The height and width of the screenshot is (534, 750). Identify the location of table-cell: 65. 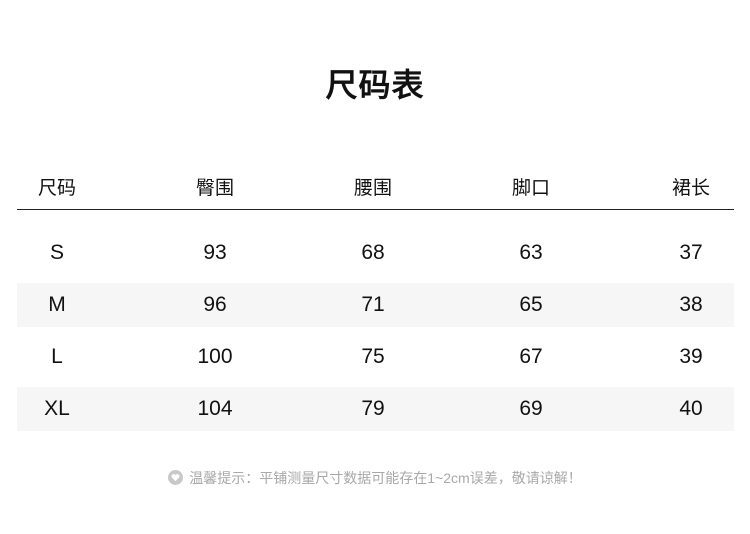
(531, 304).